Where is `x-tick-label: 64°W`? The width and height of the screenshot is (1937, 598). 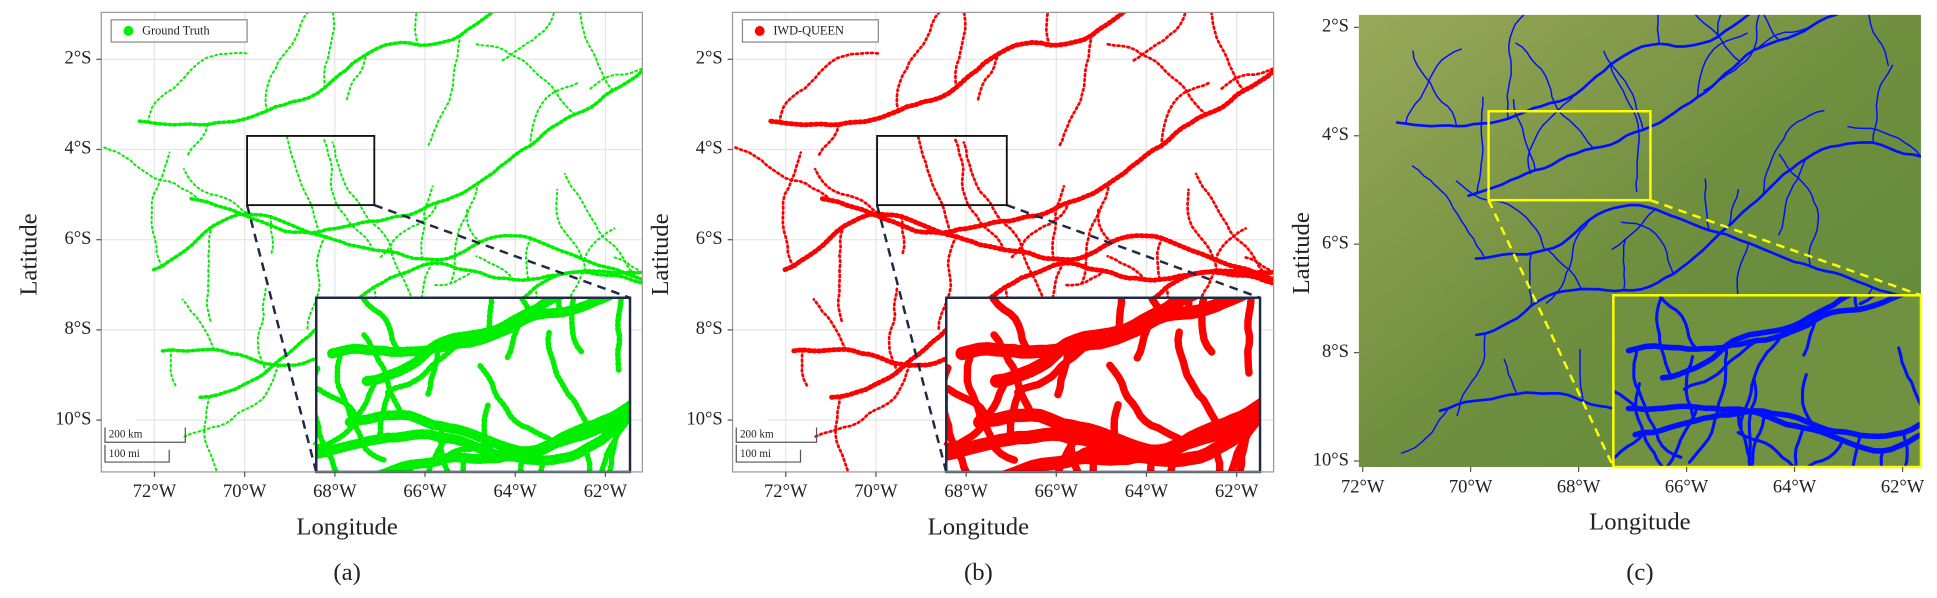
x-tick-label: 64°W is located at coordinates (516, 491).